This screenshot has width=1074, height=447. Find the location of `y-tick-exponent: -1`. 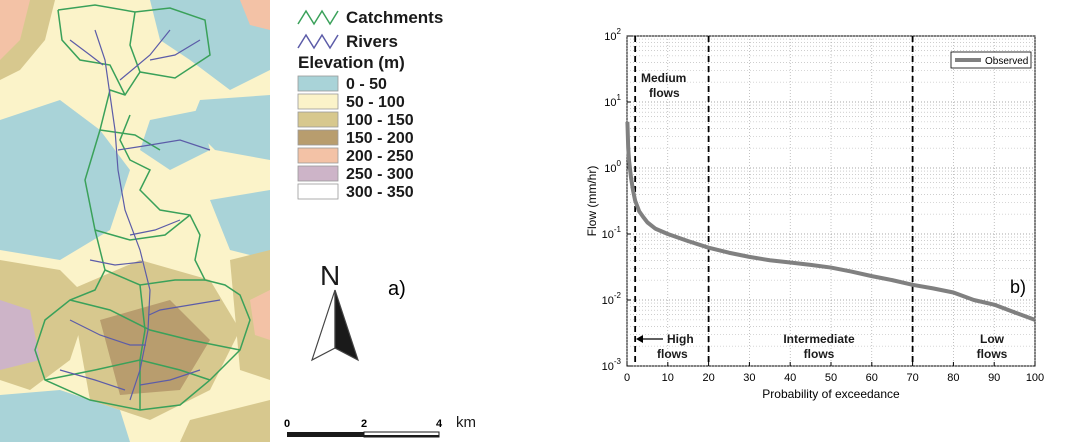

y-tick-exponent: -1 is located at coordinates (618, 229).